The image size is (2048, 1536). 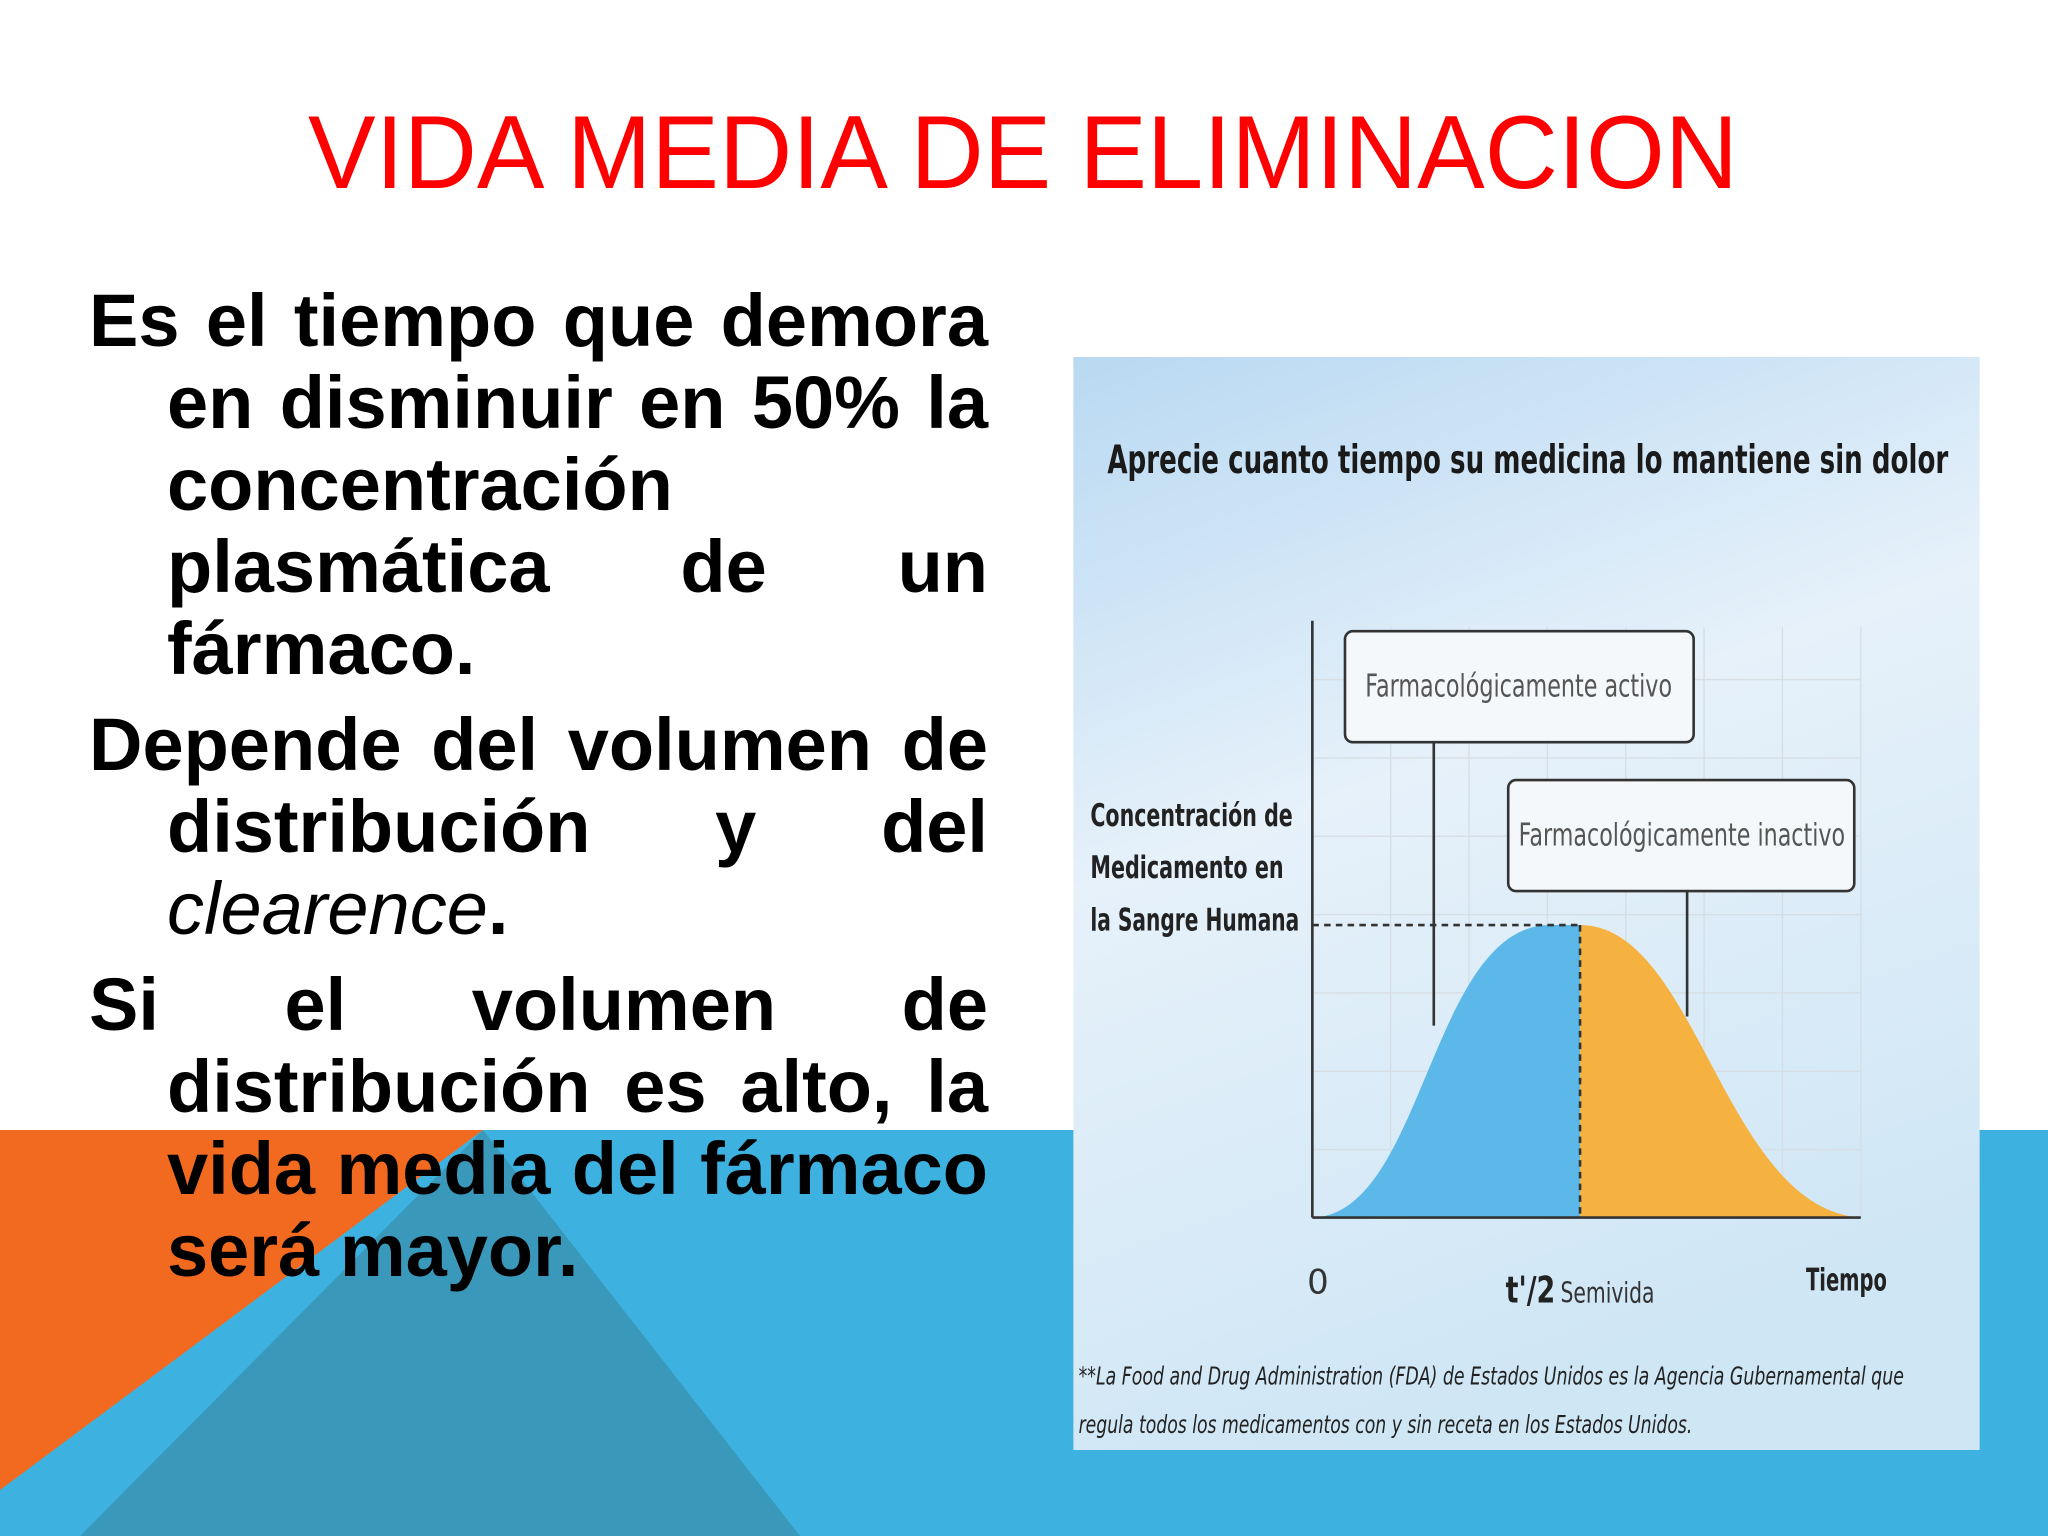 I want to click on title-area: VIDA MEDIA DE ELIMINACION, so click(x=1023, y=153).